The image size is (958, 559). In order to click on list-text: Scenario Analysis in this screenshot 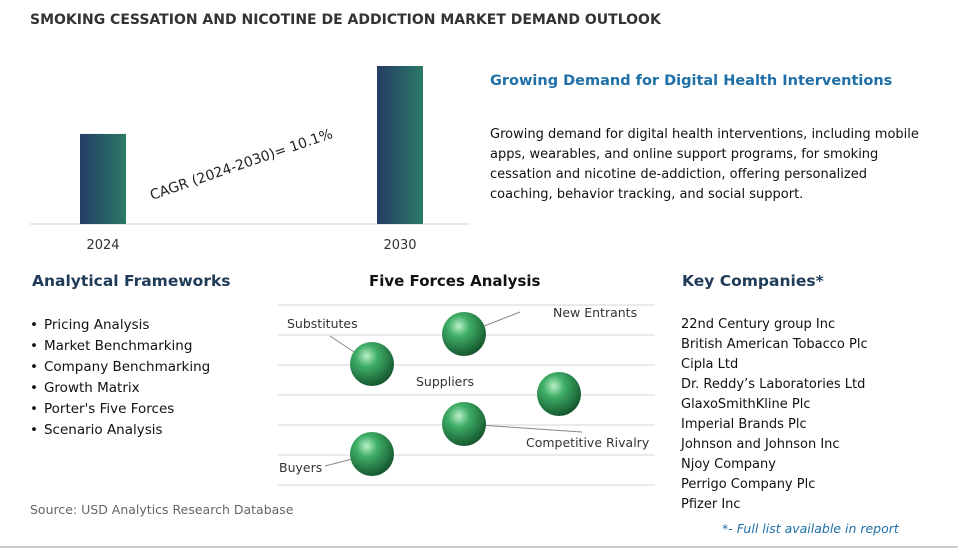, I will do `click(103, 430)`.